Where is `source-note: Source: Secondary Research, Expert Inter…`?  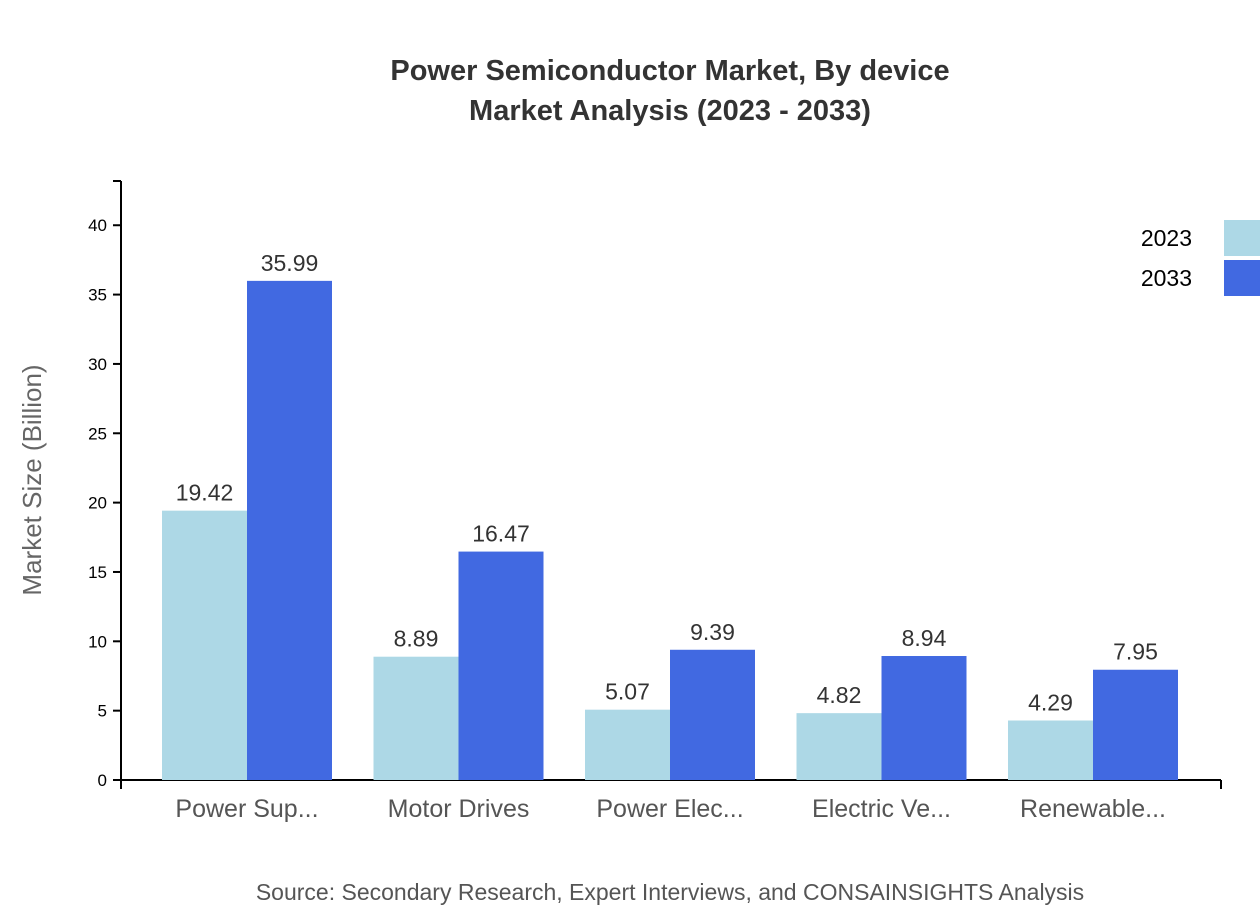 source-note: Source: Secondary Research, Expert Inter… is located at coordinates (670, 892).